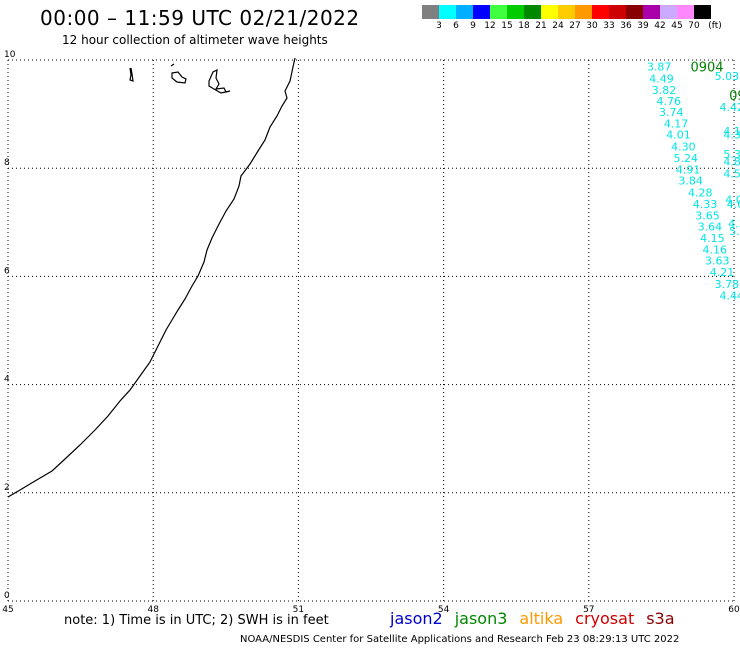 The width and height of the screenshot is (740, 650). I want to click on legend-label: 3, so click(439, 26).